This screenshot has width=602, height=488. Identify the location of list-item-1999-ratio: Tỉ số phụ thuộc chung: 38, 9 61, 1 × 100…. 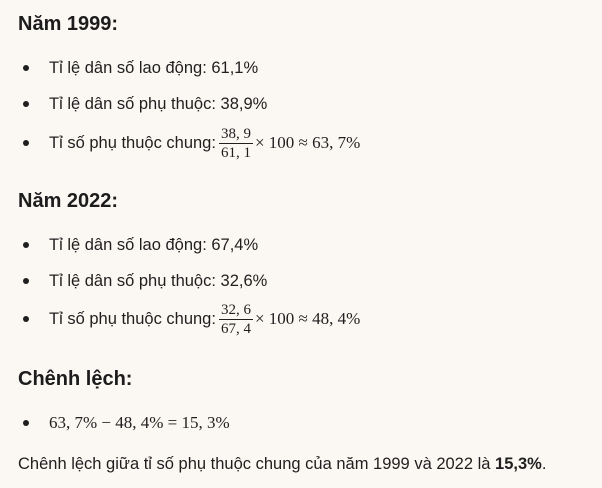
(189, 143).